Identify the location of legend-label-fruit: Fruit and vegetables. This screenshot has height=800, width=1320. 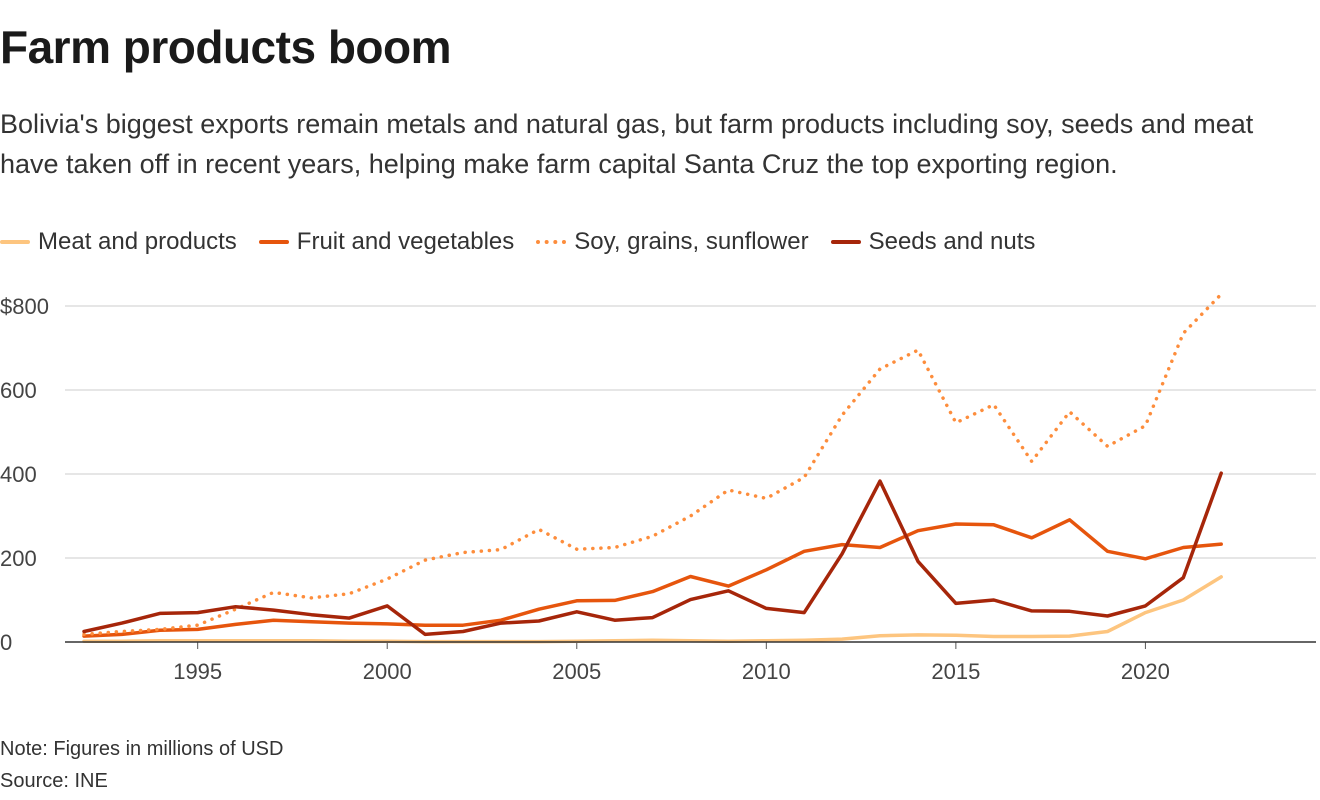
(405, 241).